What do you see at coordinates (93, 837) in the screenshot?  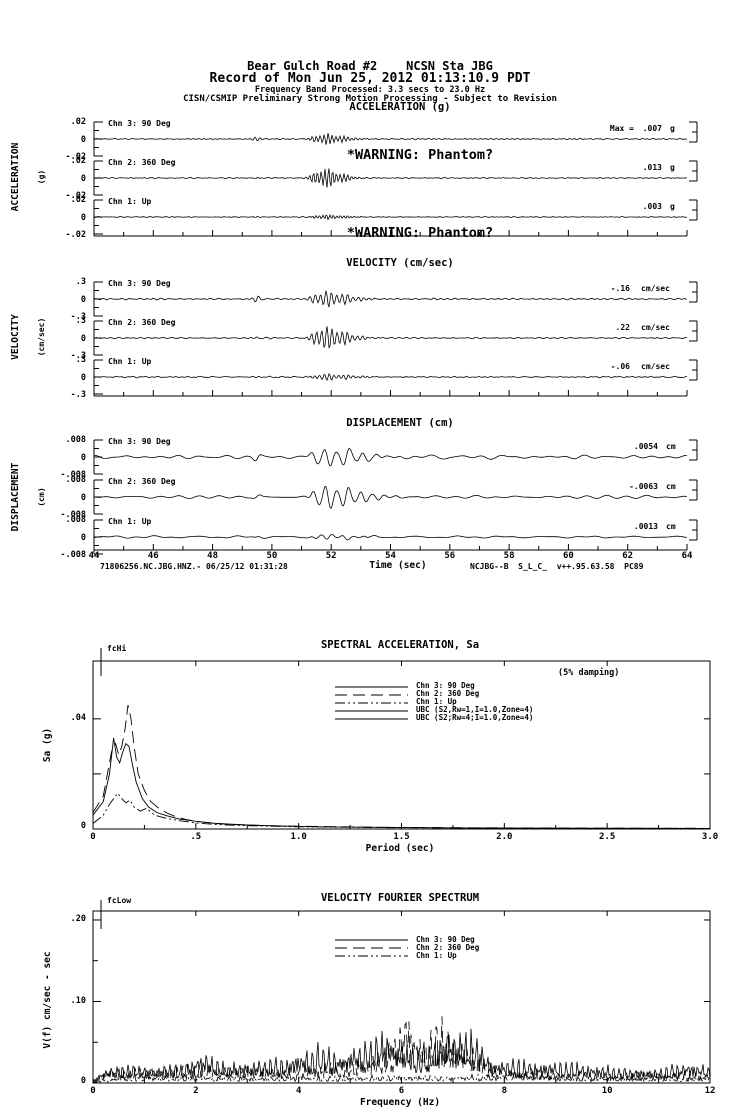 I see `sa-xtick-label: 0` at bounding box center [93, 837].